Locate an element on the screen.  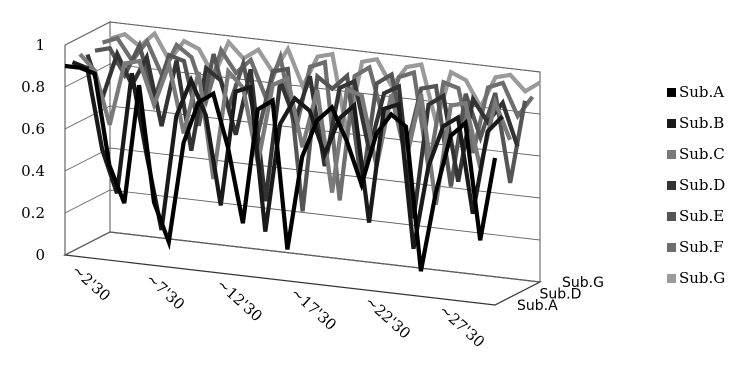
legend-item: Sub.A is located at coordinates (695, 92).